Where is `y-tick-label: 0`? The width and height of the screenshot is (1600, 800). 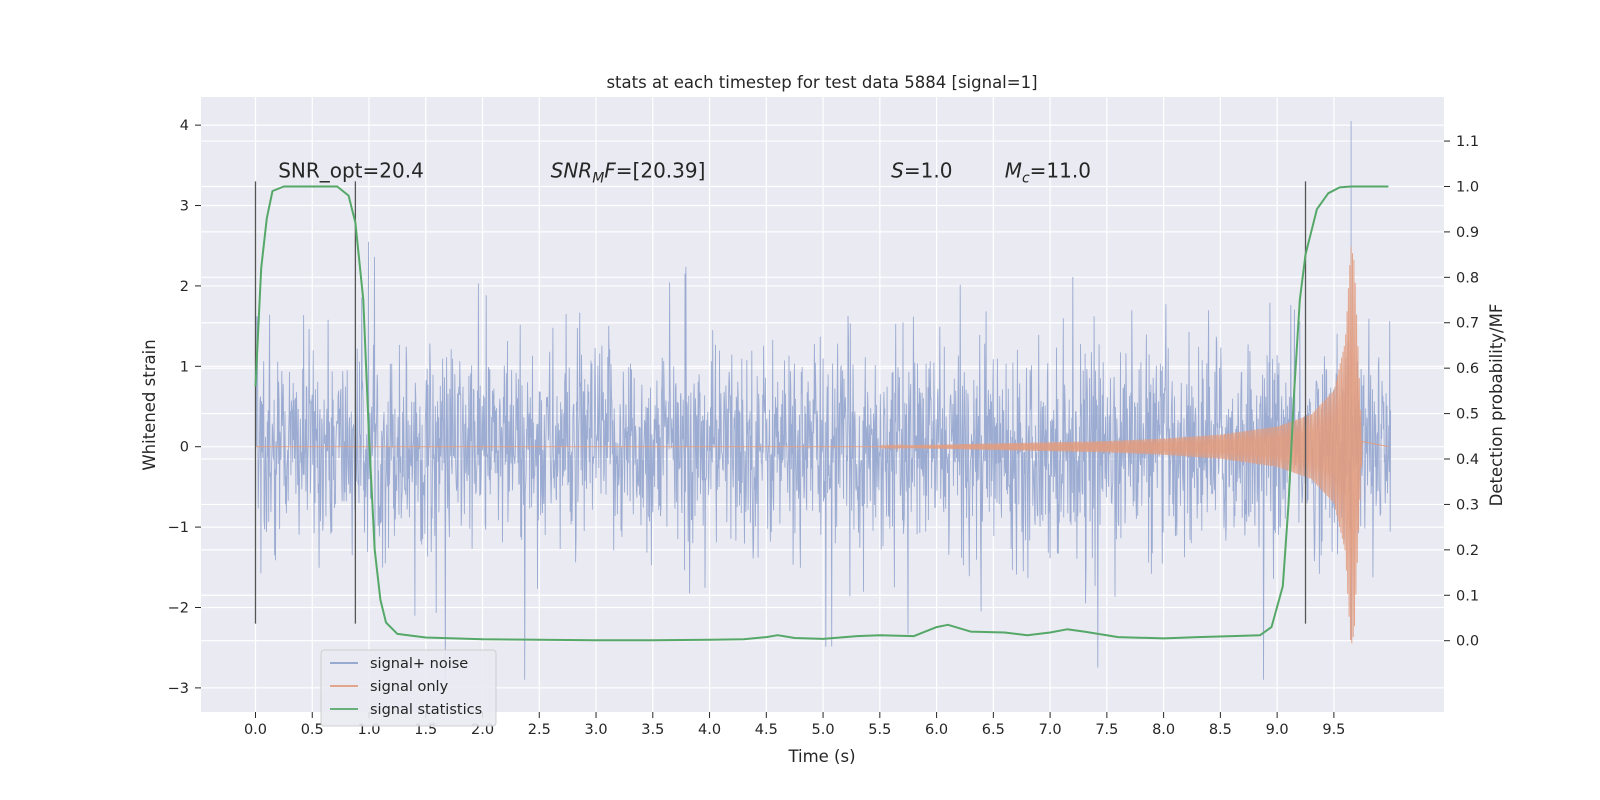
y-tick-label: 0 is located at coordinates (184, 448).